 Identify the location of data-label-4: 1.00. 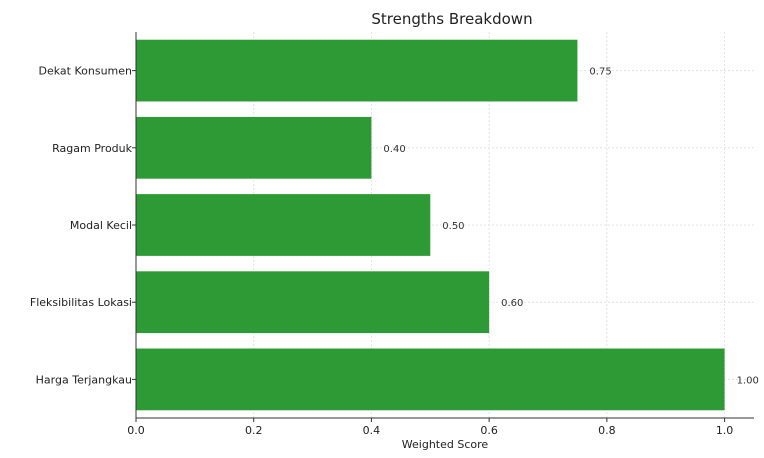
(748, 380).